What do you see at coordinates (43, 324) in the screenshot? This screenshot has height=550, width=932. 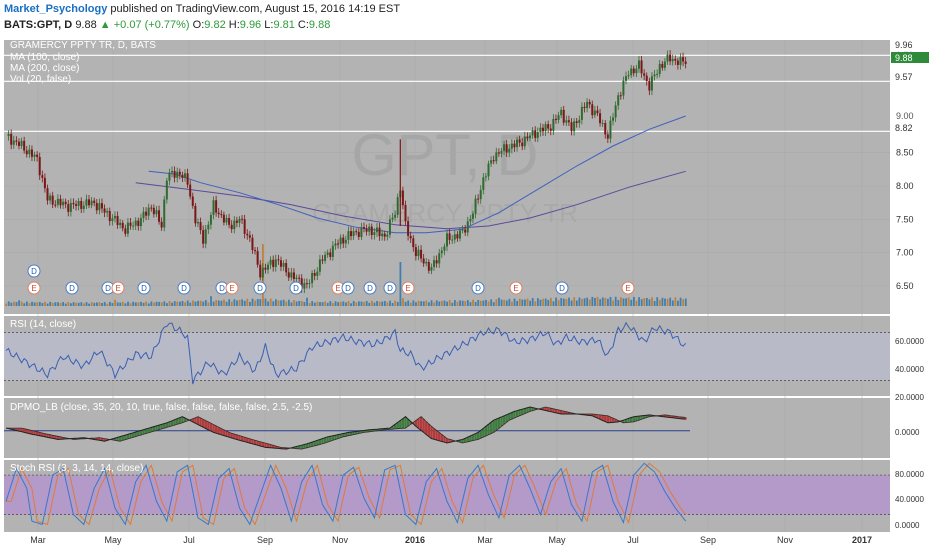 I see `rsi-title: RSI (14, close)` at bounding box center [43, 324].